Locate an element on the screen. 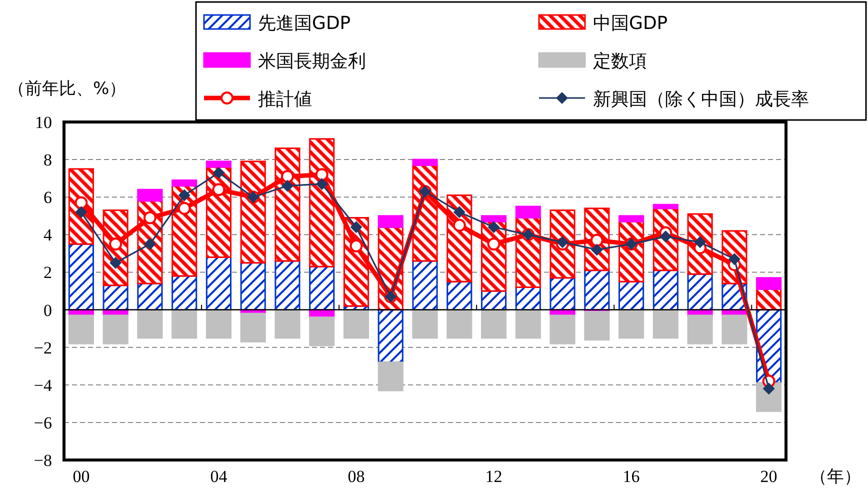  y-tick-label: 8 is located at coordinates (48, 160).